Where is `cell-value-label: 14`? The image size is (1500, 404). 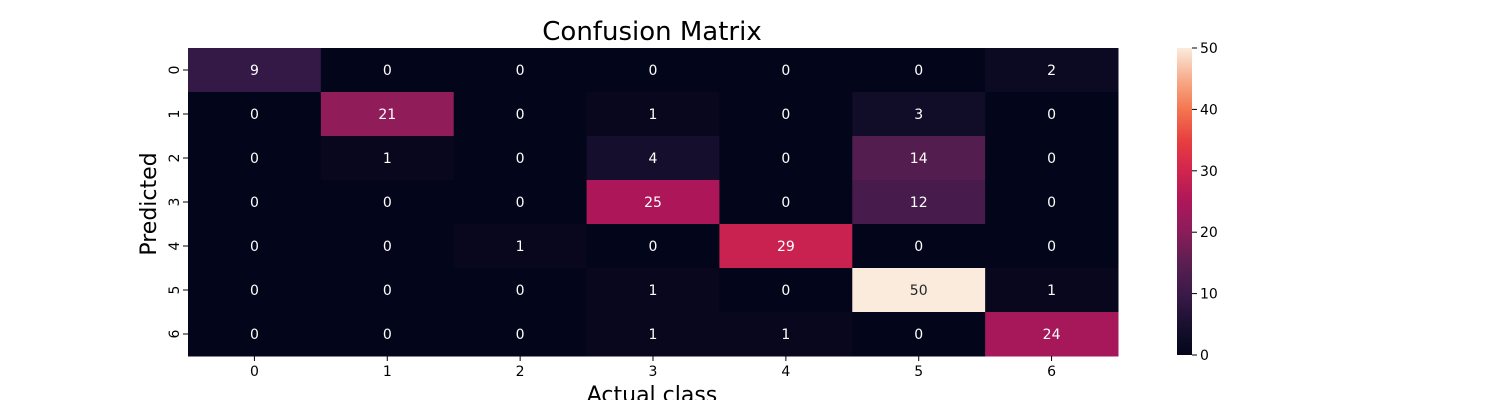
cell-value-label: 14 is located at coordinates (919, 159).